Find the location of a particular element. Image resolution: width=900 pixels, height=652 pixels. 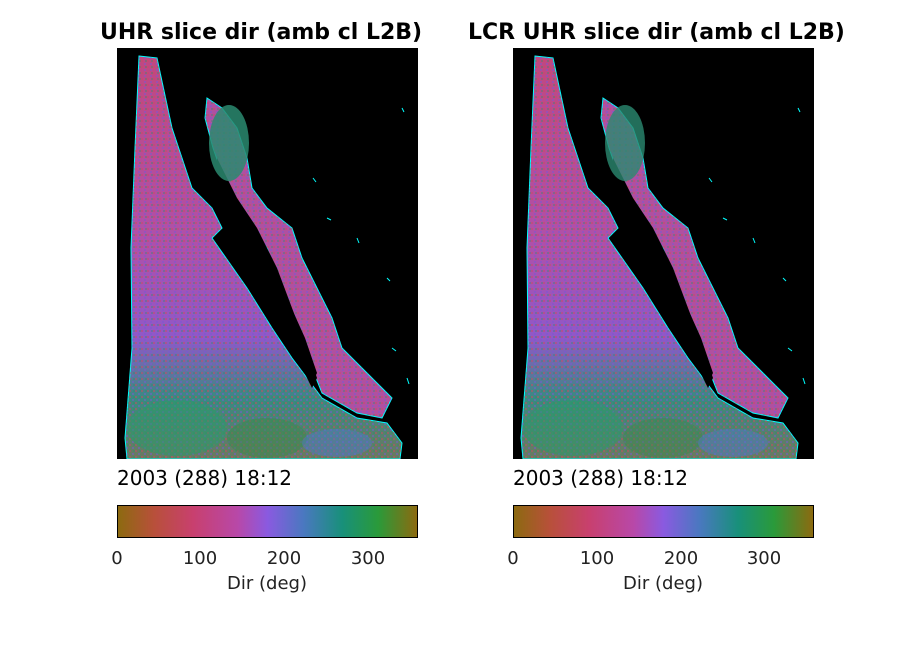

left-timestamp: 2003 (288) 18:12 is located at coordinates (205, 478).